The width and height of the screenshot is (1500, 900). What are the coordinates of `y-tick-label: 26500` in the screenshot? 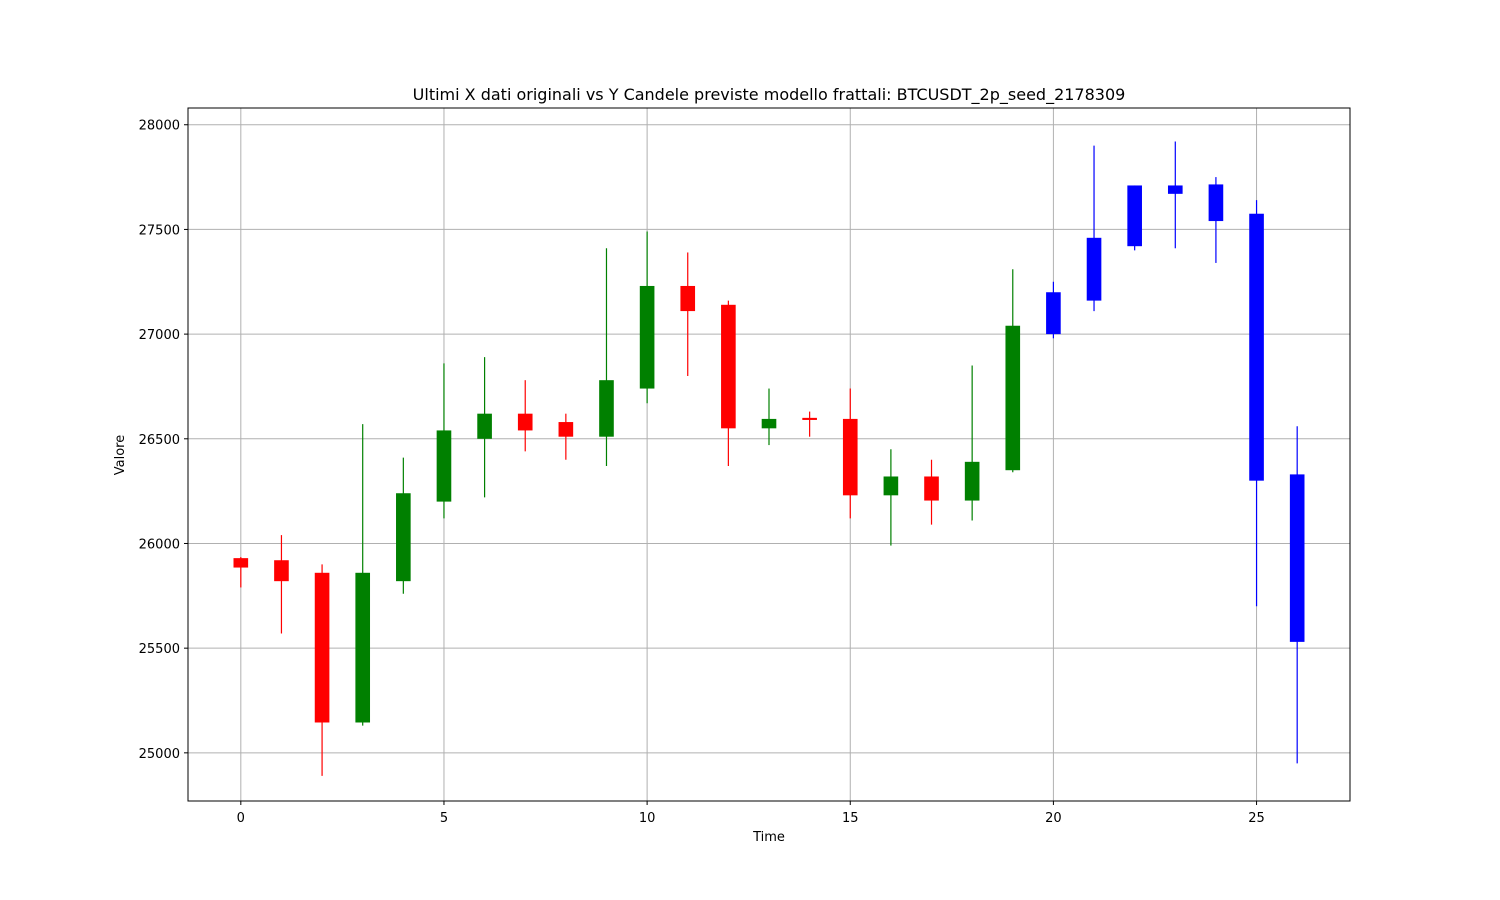 It's located at (159, 440).